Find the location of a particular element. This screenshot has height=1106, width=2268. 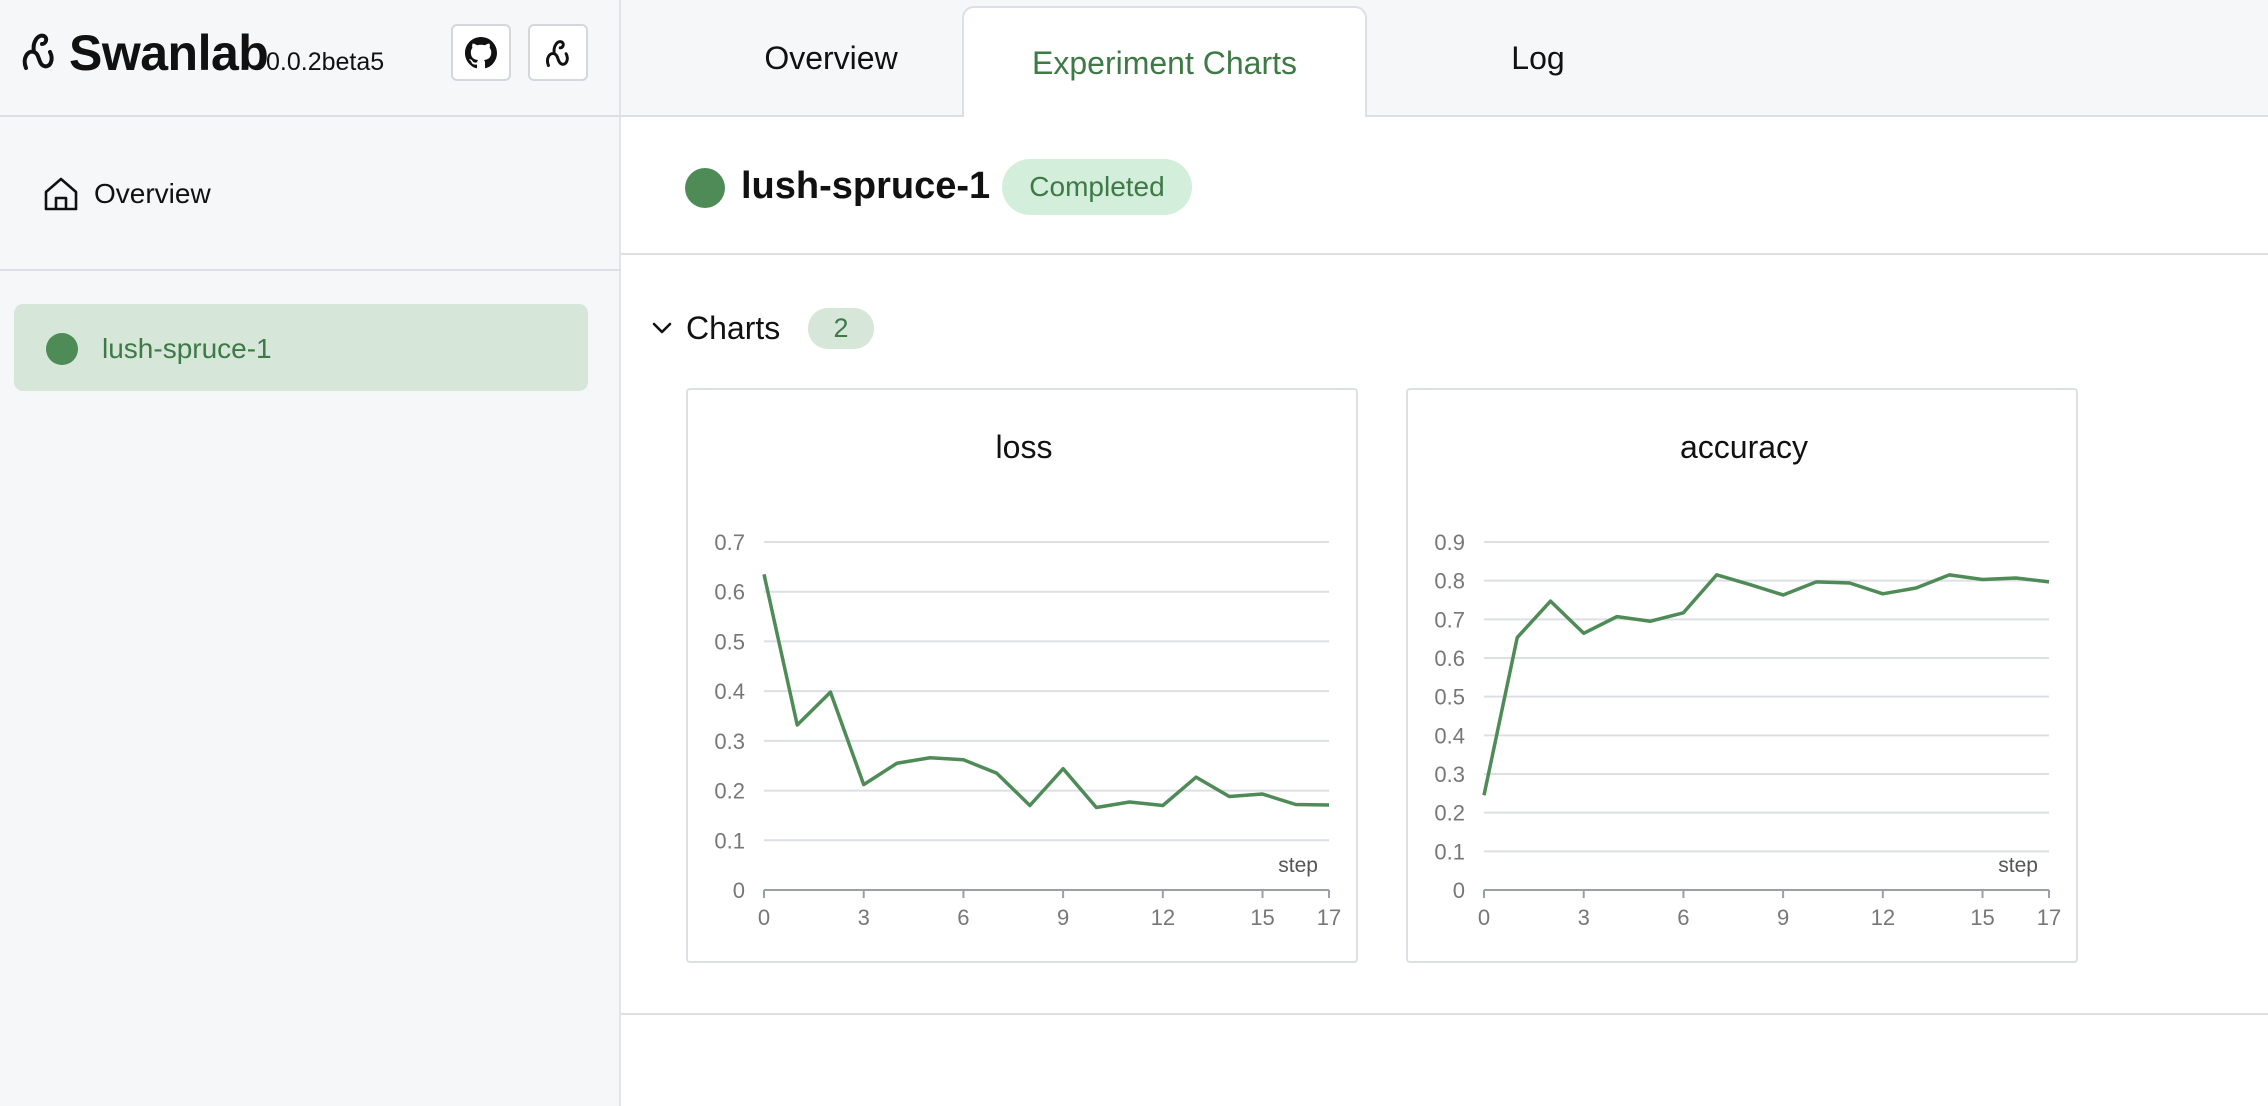

section-title: Charts is located at coordinates (733, 328).